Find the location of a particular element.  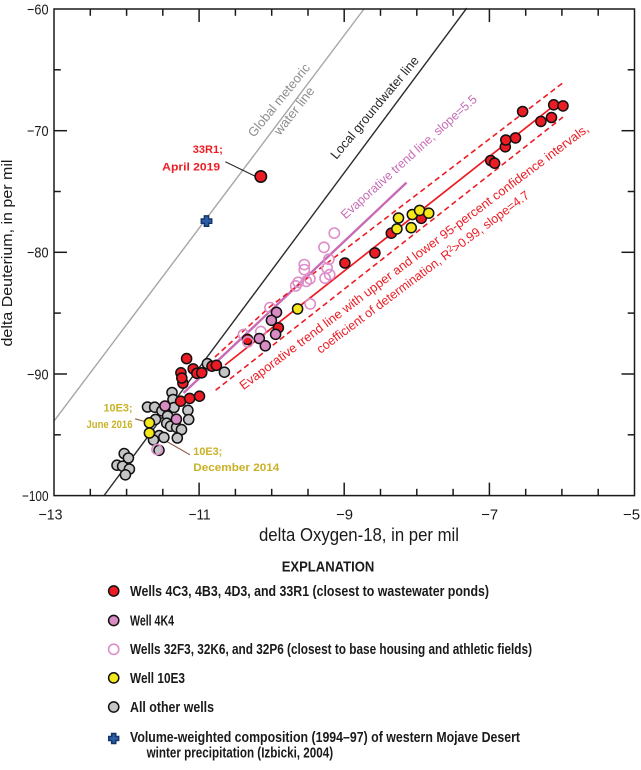

svg-text: All other wells is located at coordinates (172, 708).